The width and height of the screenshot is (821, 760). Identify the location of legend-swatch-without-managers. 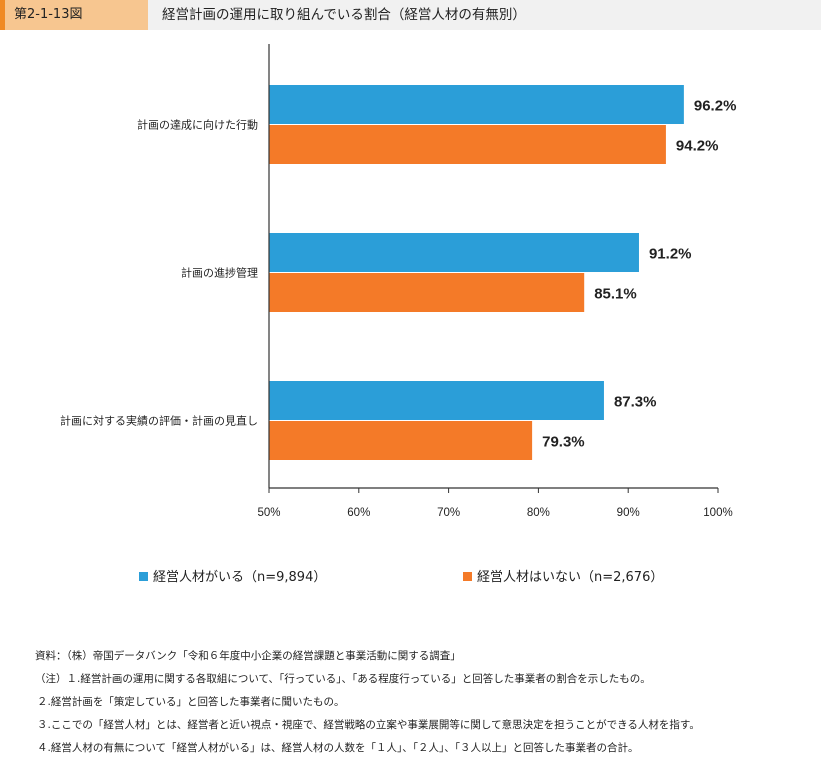
(467, 576).